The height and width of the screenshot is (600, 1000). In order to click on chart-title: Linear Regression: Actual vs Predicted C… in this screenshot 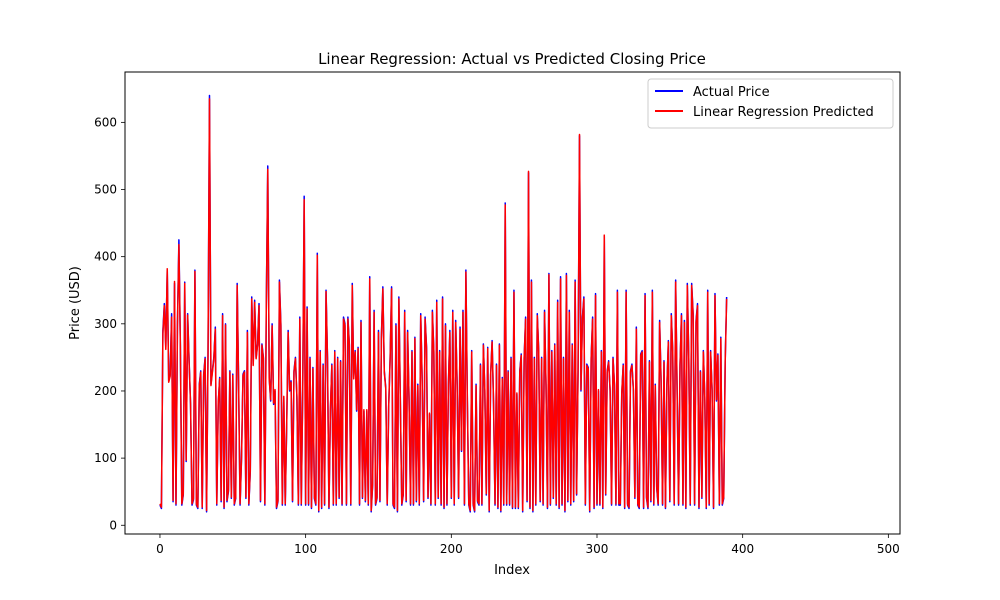, I will do `click(512, 59)`.